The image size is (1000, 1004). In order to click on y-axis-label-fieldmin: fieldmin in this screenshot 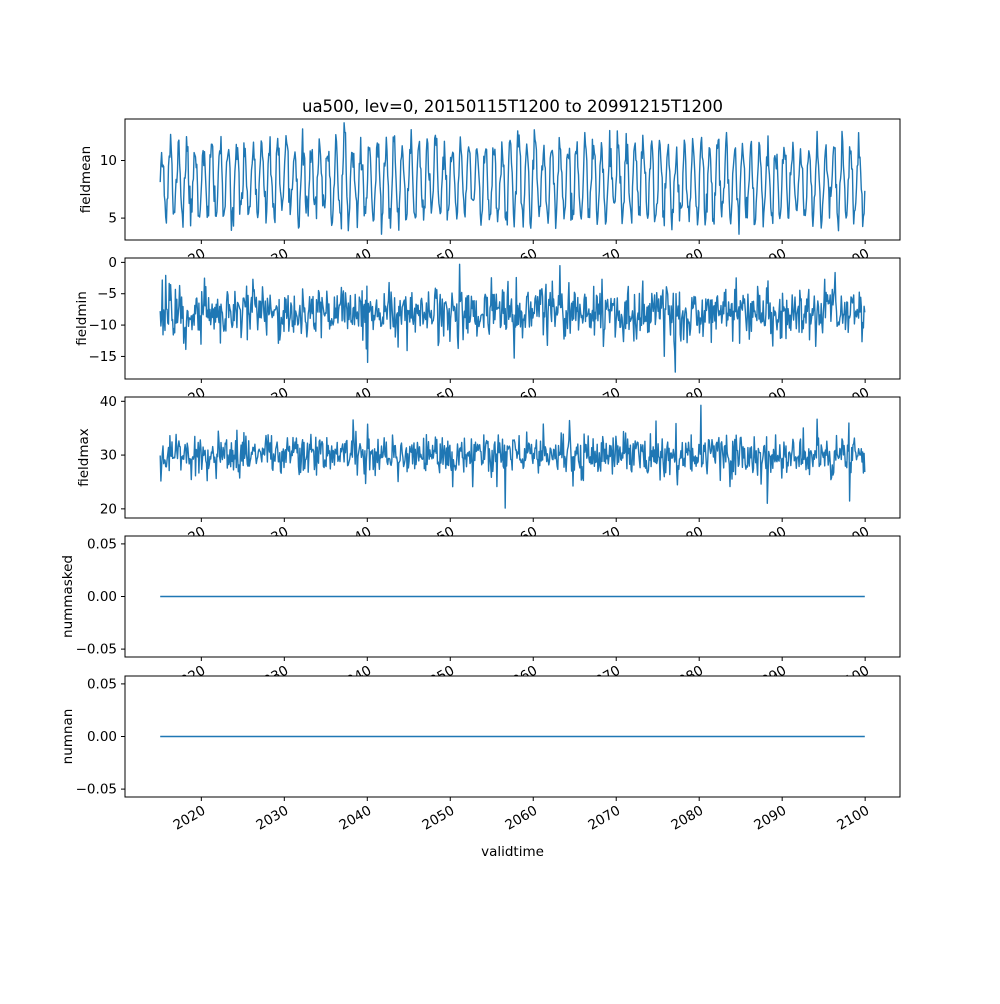, I will do `click(82, 318)`.